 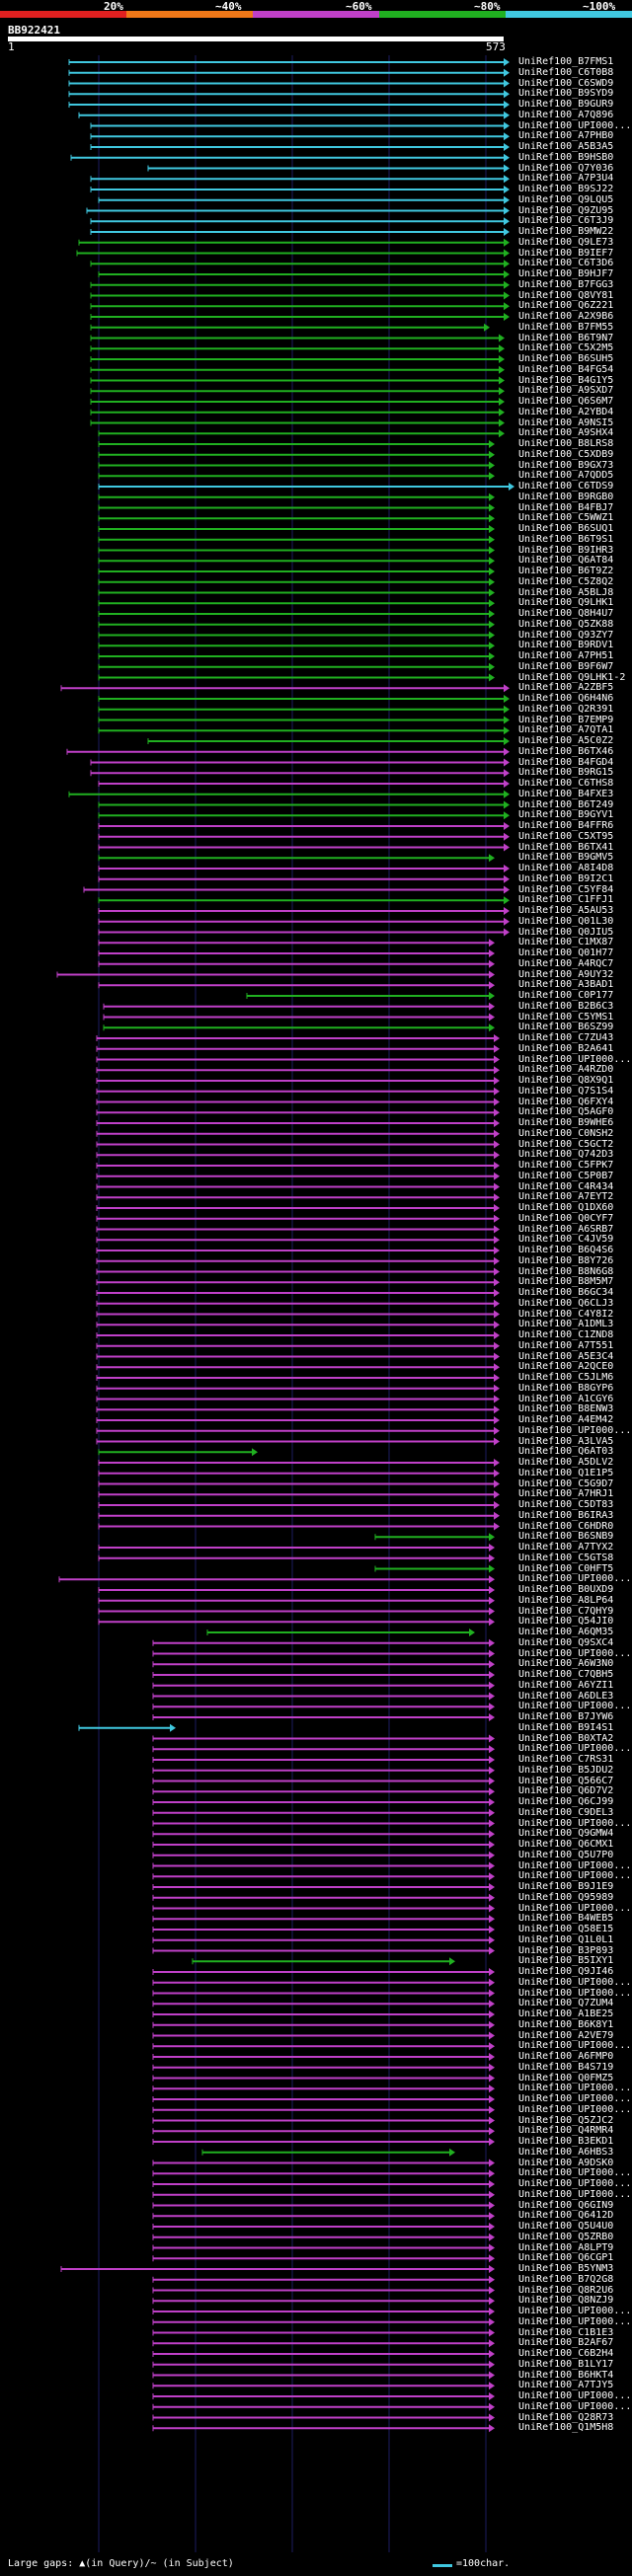 I want to click on hit-label: UniRef100_B5IXY1, so click(x=566, y=1961).